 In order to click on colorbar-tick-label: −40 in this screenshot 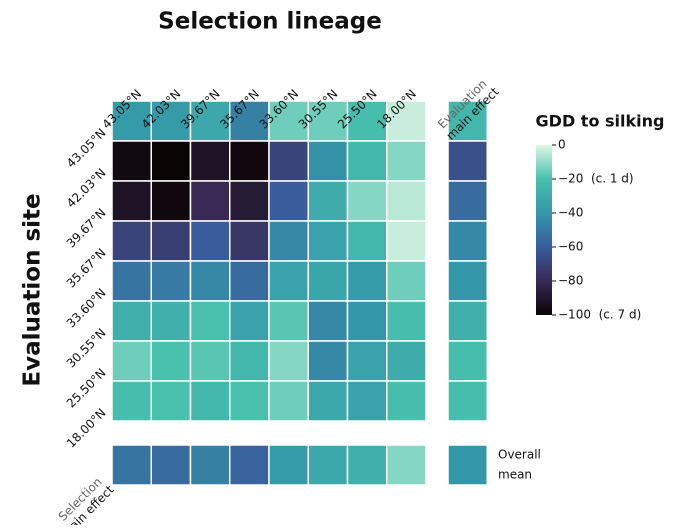, I will do `click(570, 213)`.